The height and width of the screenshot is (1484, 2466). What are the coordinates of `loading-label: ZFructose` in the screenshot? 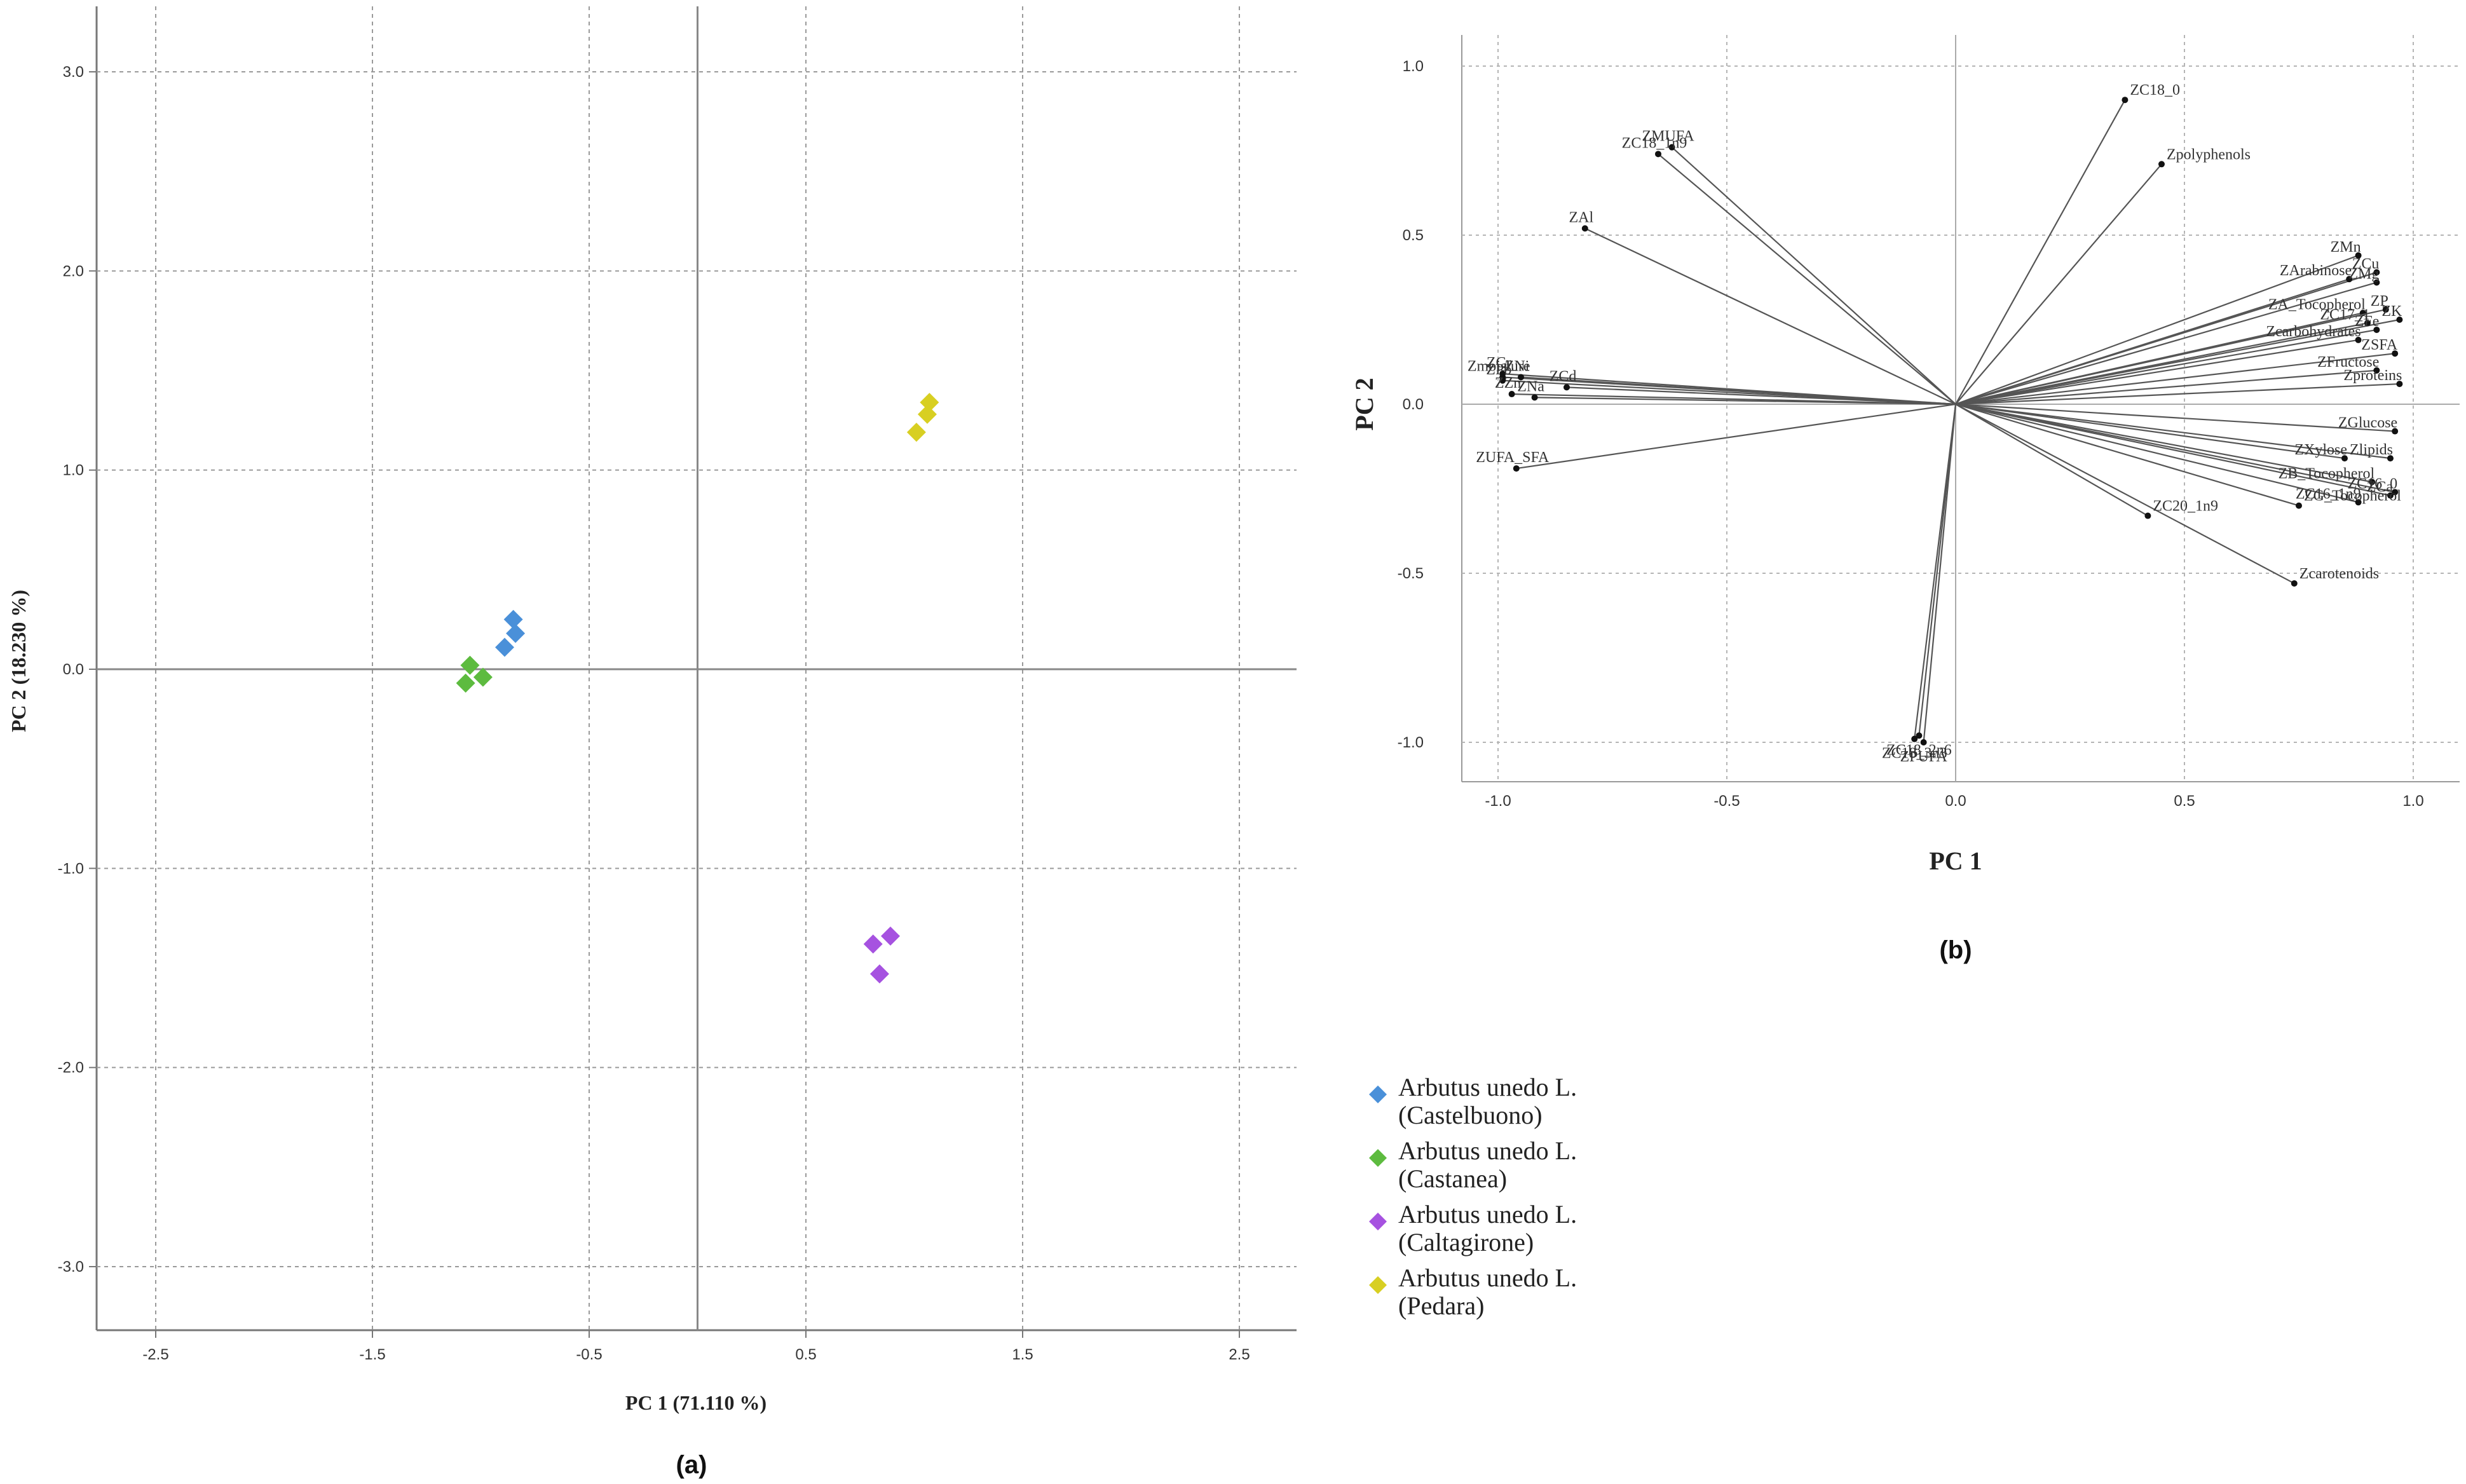 It's located at (2348, 362).